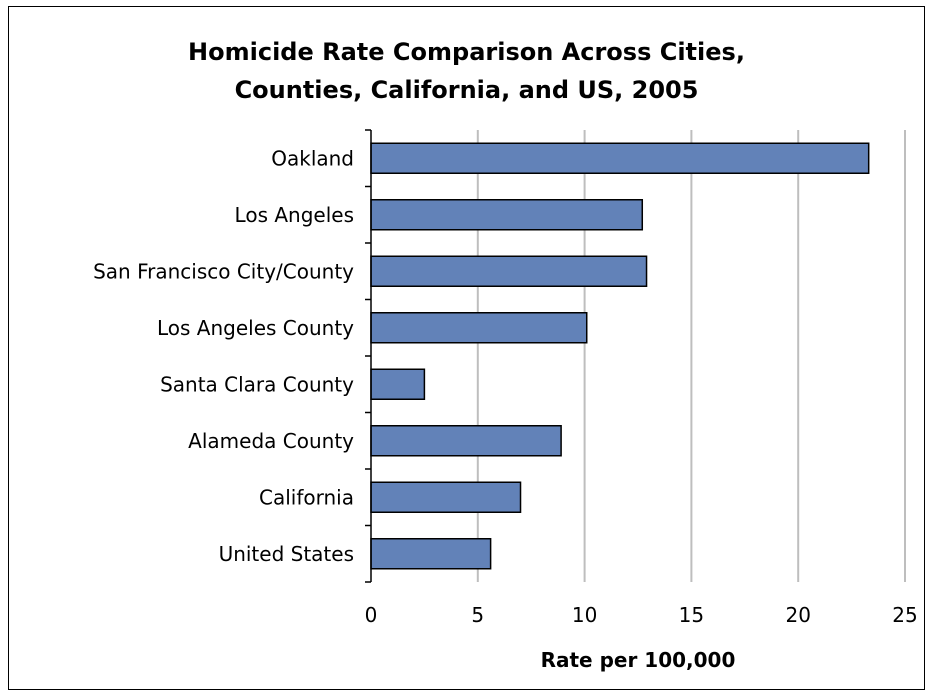 The height and width of the screenshot is (698, 935). What do you see at coordinates (584, 615) in the screenshot?
I see `x-tick-label: 10` at bounding box center [584, 615].